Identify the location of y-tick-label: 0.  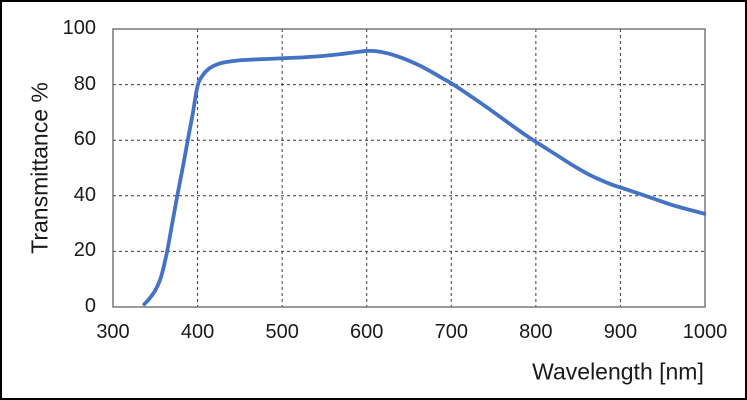
(90, 306).